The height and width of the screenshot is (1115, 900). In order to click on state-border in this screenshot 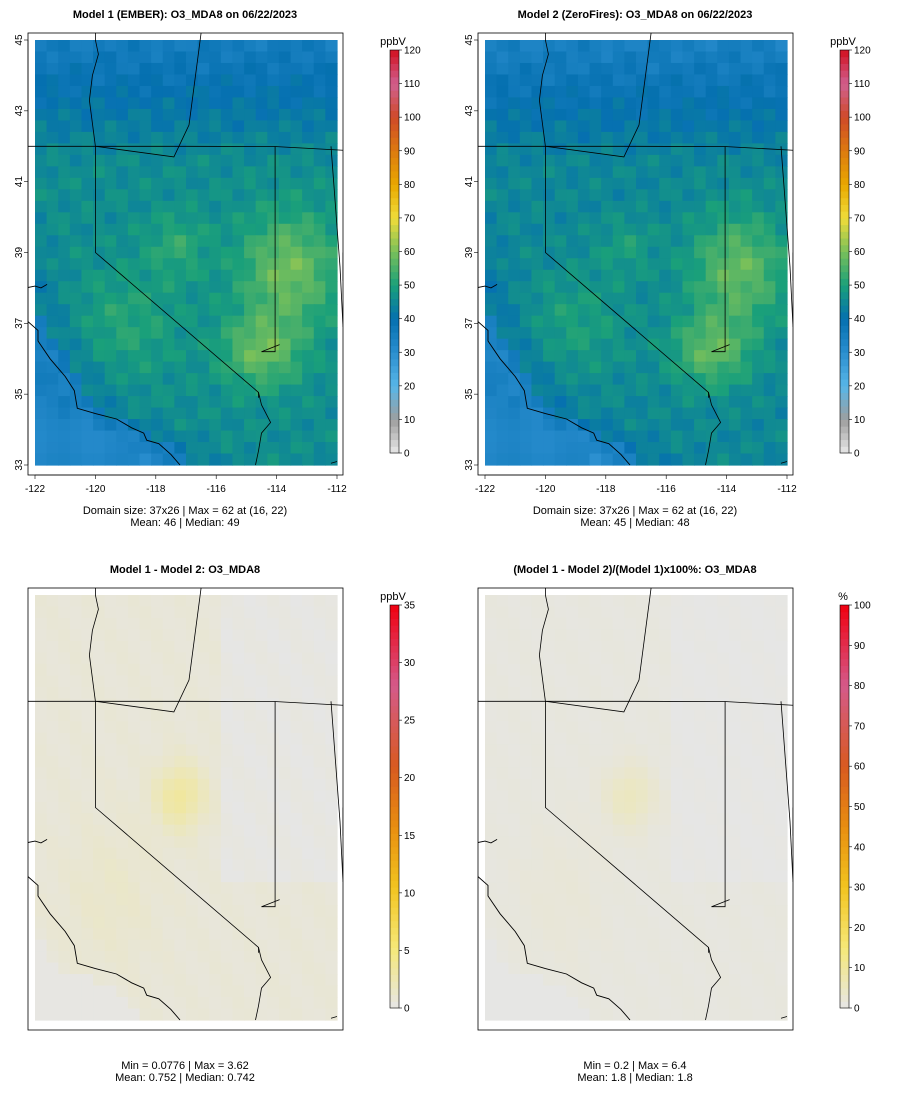, I will do `click(627, 272)`.